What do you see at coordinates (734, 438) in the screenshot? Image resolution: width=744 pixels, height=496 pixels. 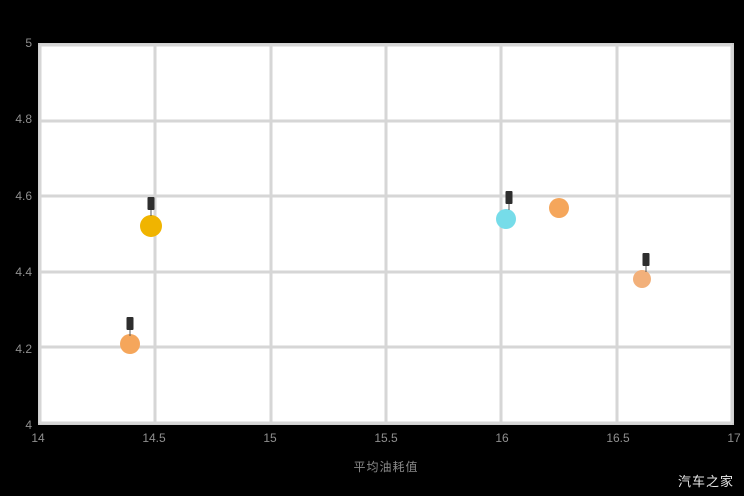 I see `x-tick-label: 17` at bounding box center [734, 438].